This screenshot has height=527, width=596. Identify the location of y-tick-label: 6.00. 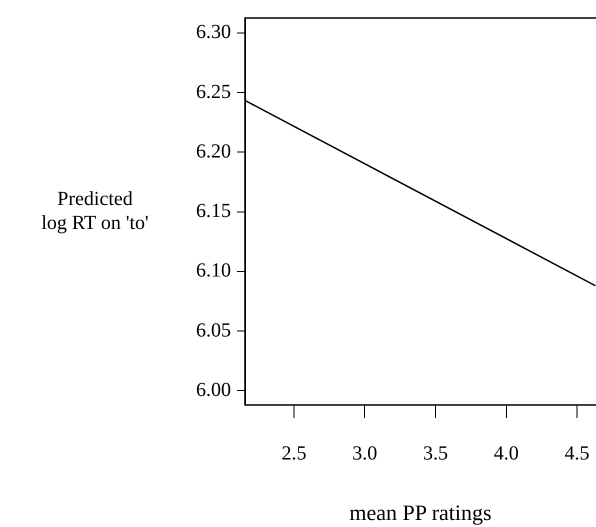
(213, 389).